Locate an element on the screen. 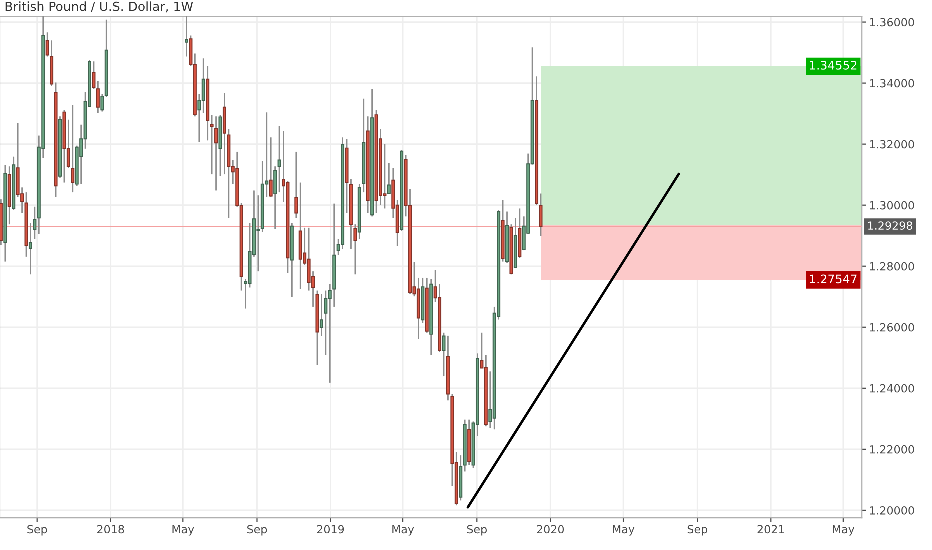  band-label: 1.27547 is located at coordinates (833, 279).